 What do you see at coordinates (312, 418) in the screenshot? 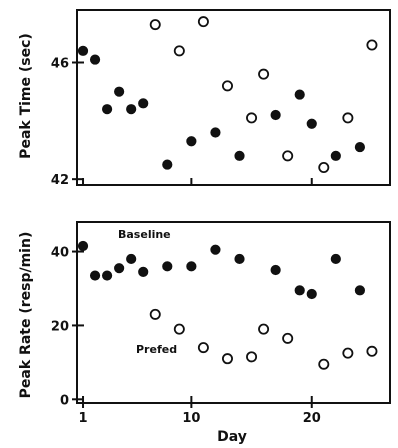
I see `peak-rate-x-tick-label: 20` at bounding box center [312, 418].